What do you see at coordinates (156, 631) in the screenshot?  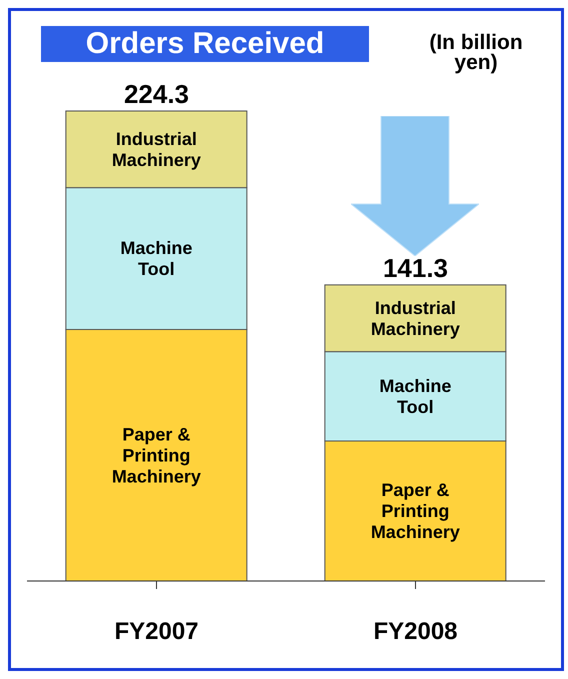 I see `x-tick-label: FY2007` at bounding box center [156, 631].